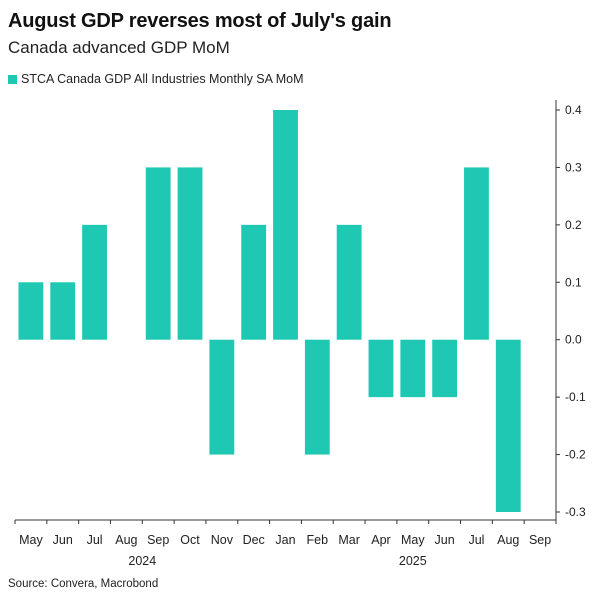  I want to click on y-tick-label: 0.1, so click(573, 282).